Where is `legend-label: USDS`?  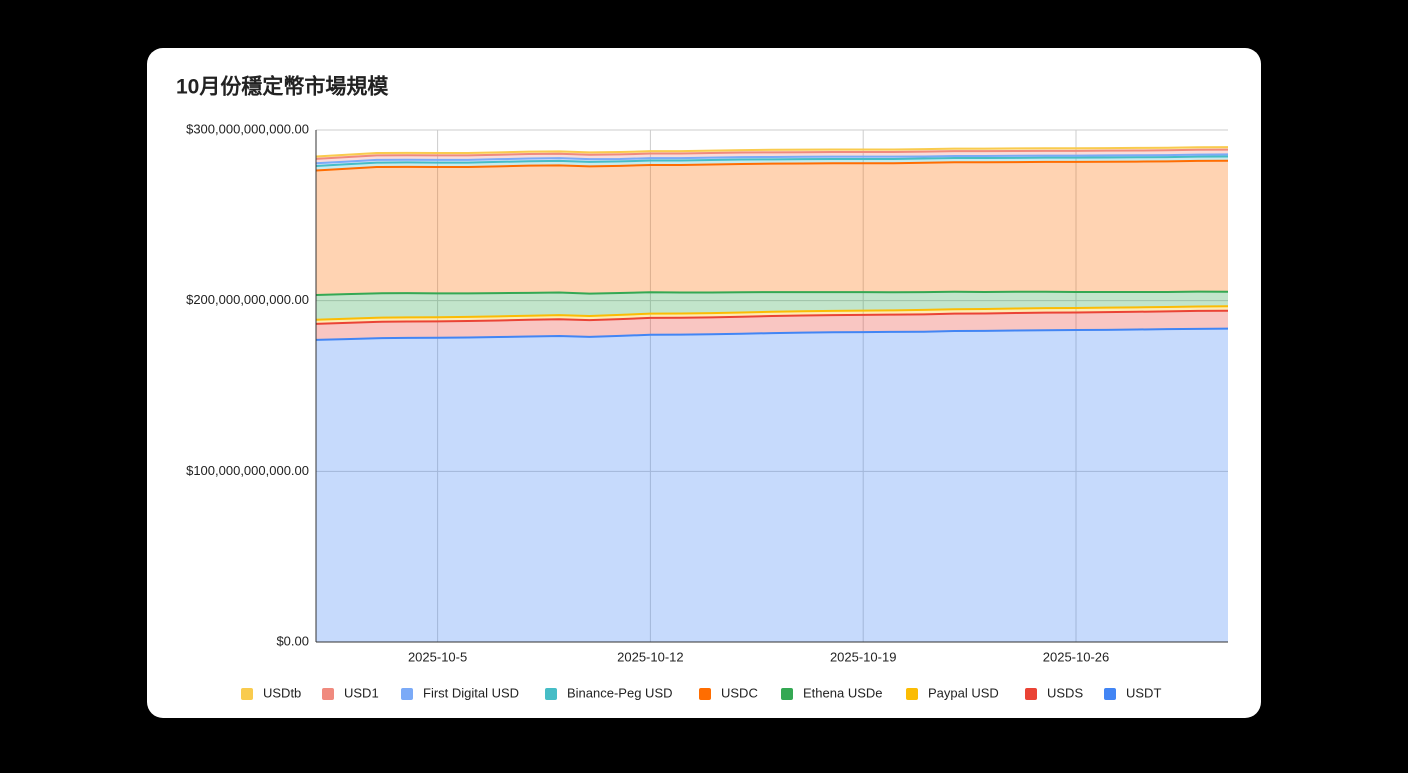 legend-label: USDS is located at coordinates (1065, 692).